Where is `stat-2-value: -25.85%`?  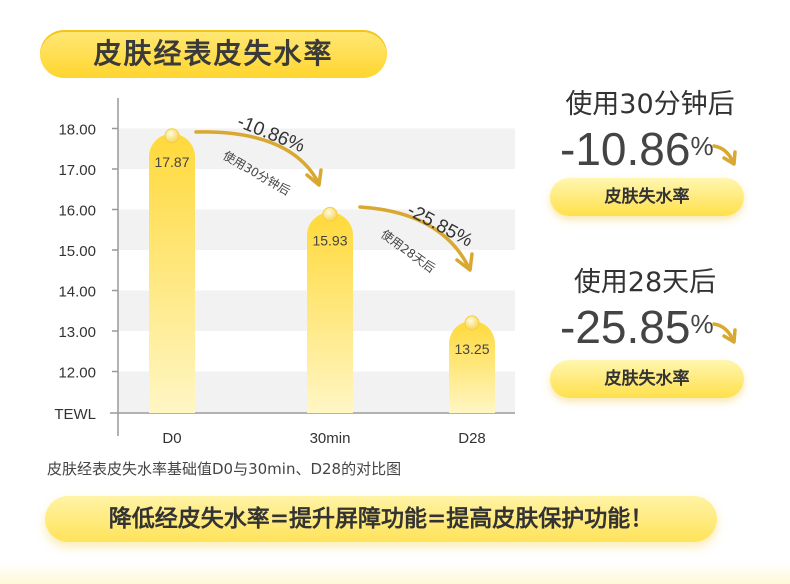 stat-2-value: -25.85% is located at coordinates (637, 327).